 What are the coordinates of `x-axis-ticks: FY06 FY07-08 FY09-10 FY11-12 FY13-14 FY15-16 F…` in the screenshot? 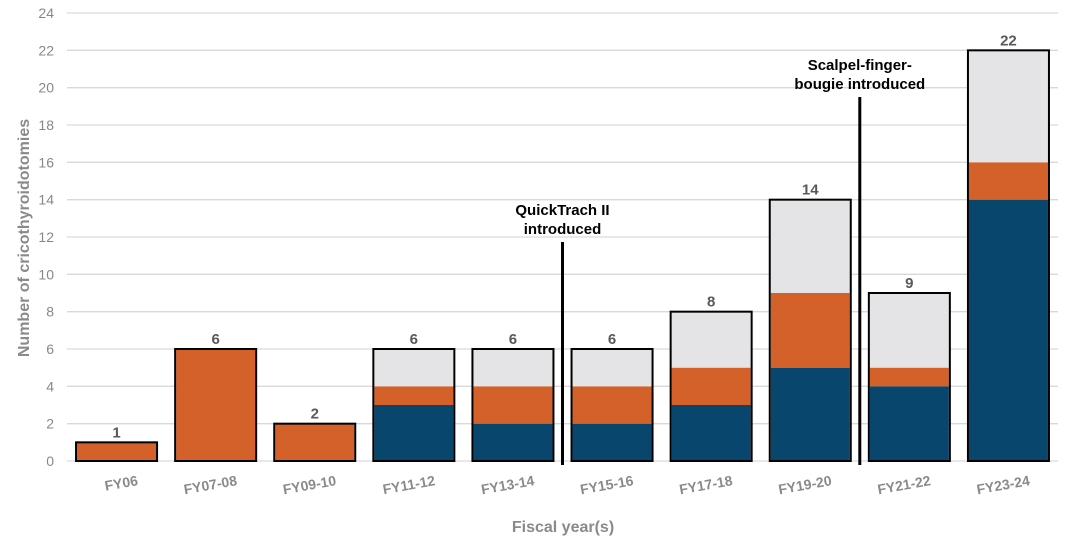 It's located at (567, 484).